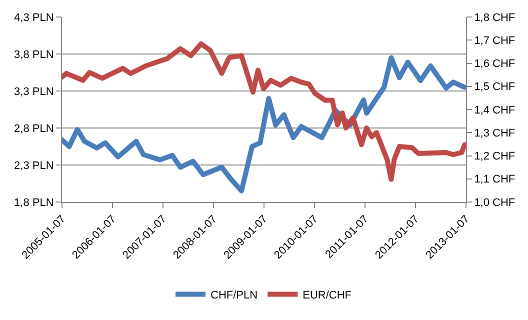 The image size is (528, 320). I want to click on y2-tick-label: 1,0 CHF, so click(495, 202).